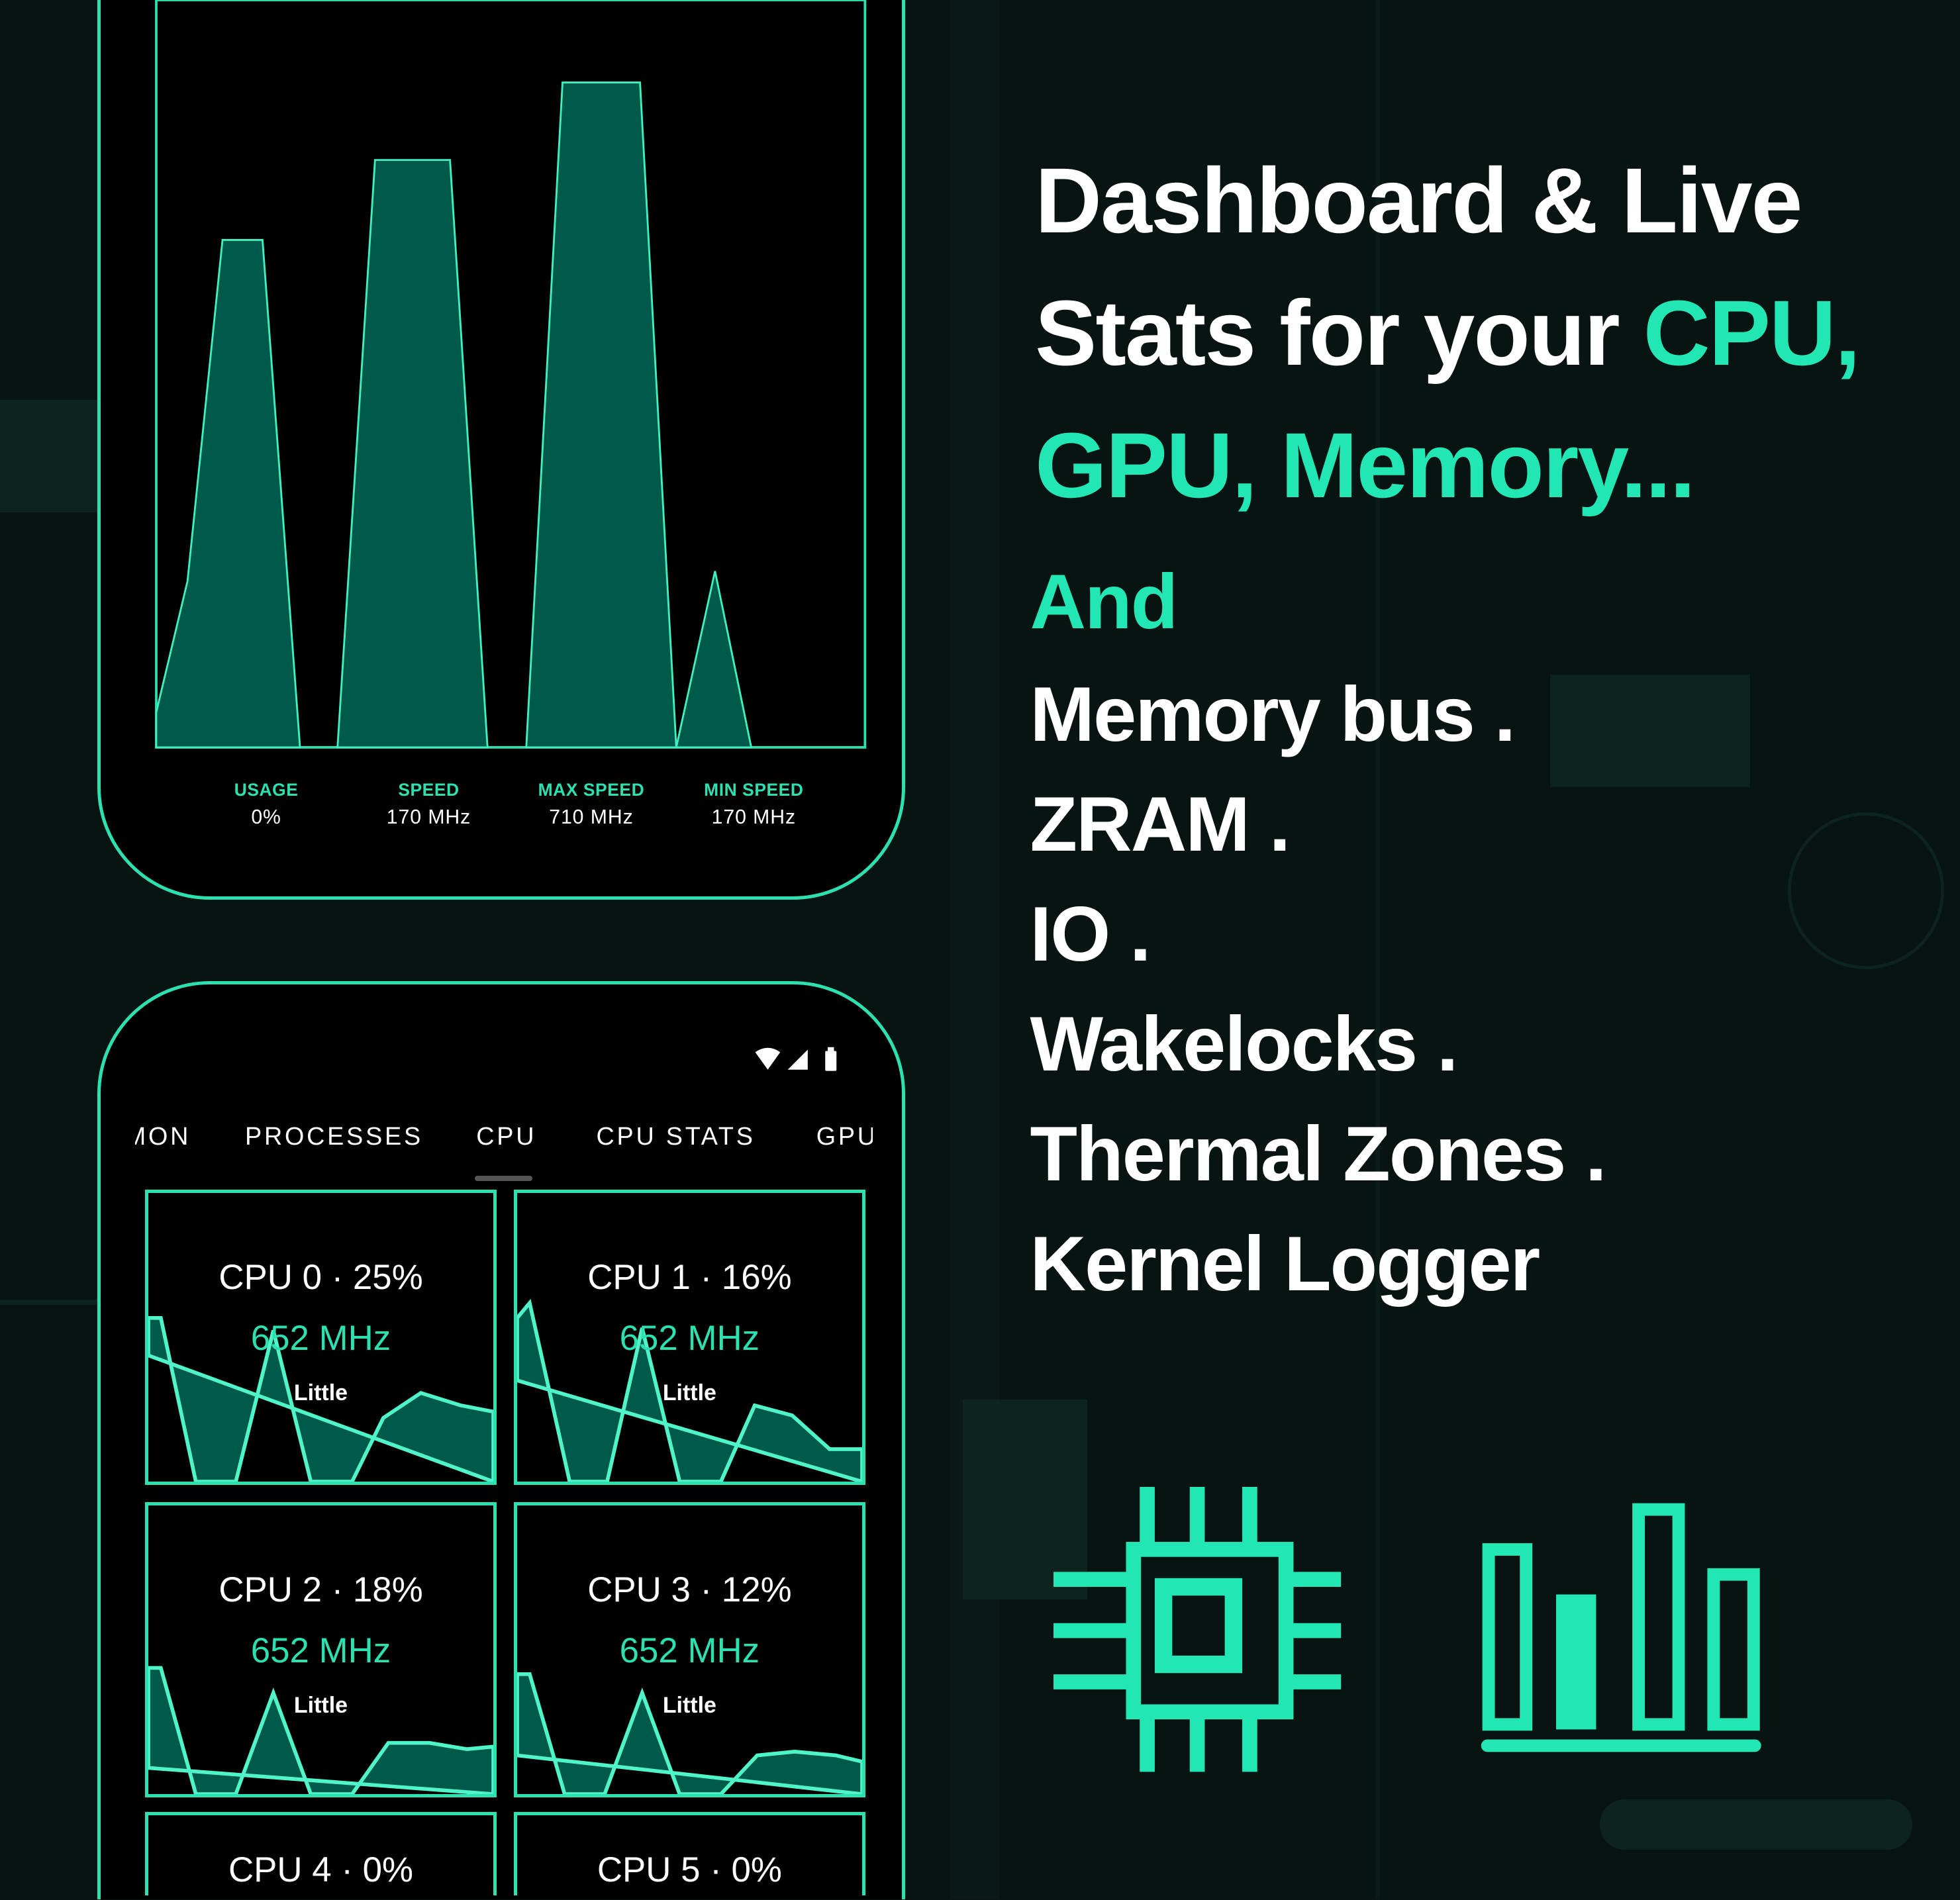 Image resolution: width=1960 pixels, height=1900 pixels. What do you see at coordinates (320, 1870) in the screenshot?
I see `core-title: CPU 4 · 0%` at bounding box center [320, 1870].